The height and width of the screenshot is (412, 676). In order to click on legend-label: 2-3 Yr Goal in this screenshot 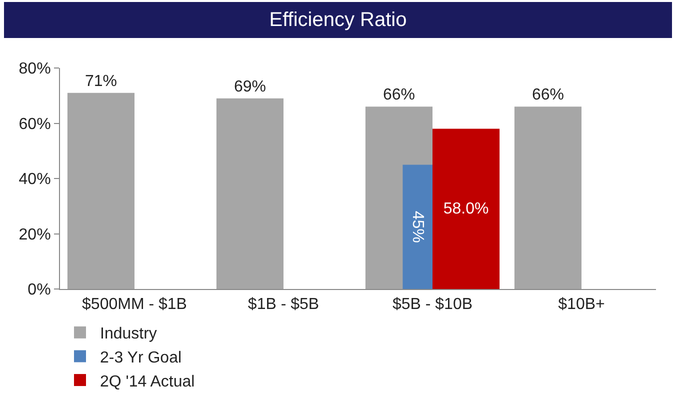, I will do `click(141, 357)`.